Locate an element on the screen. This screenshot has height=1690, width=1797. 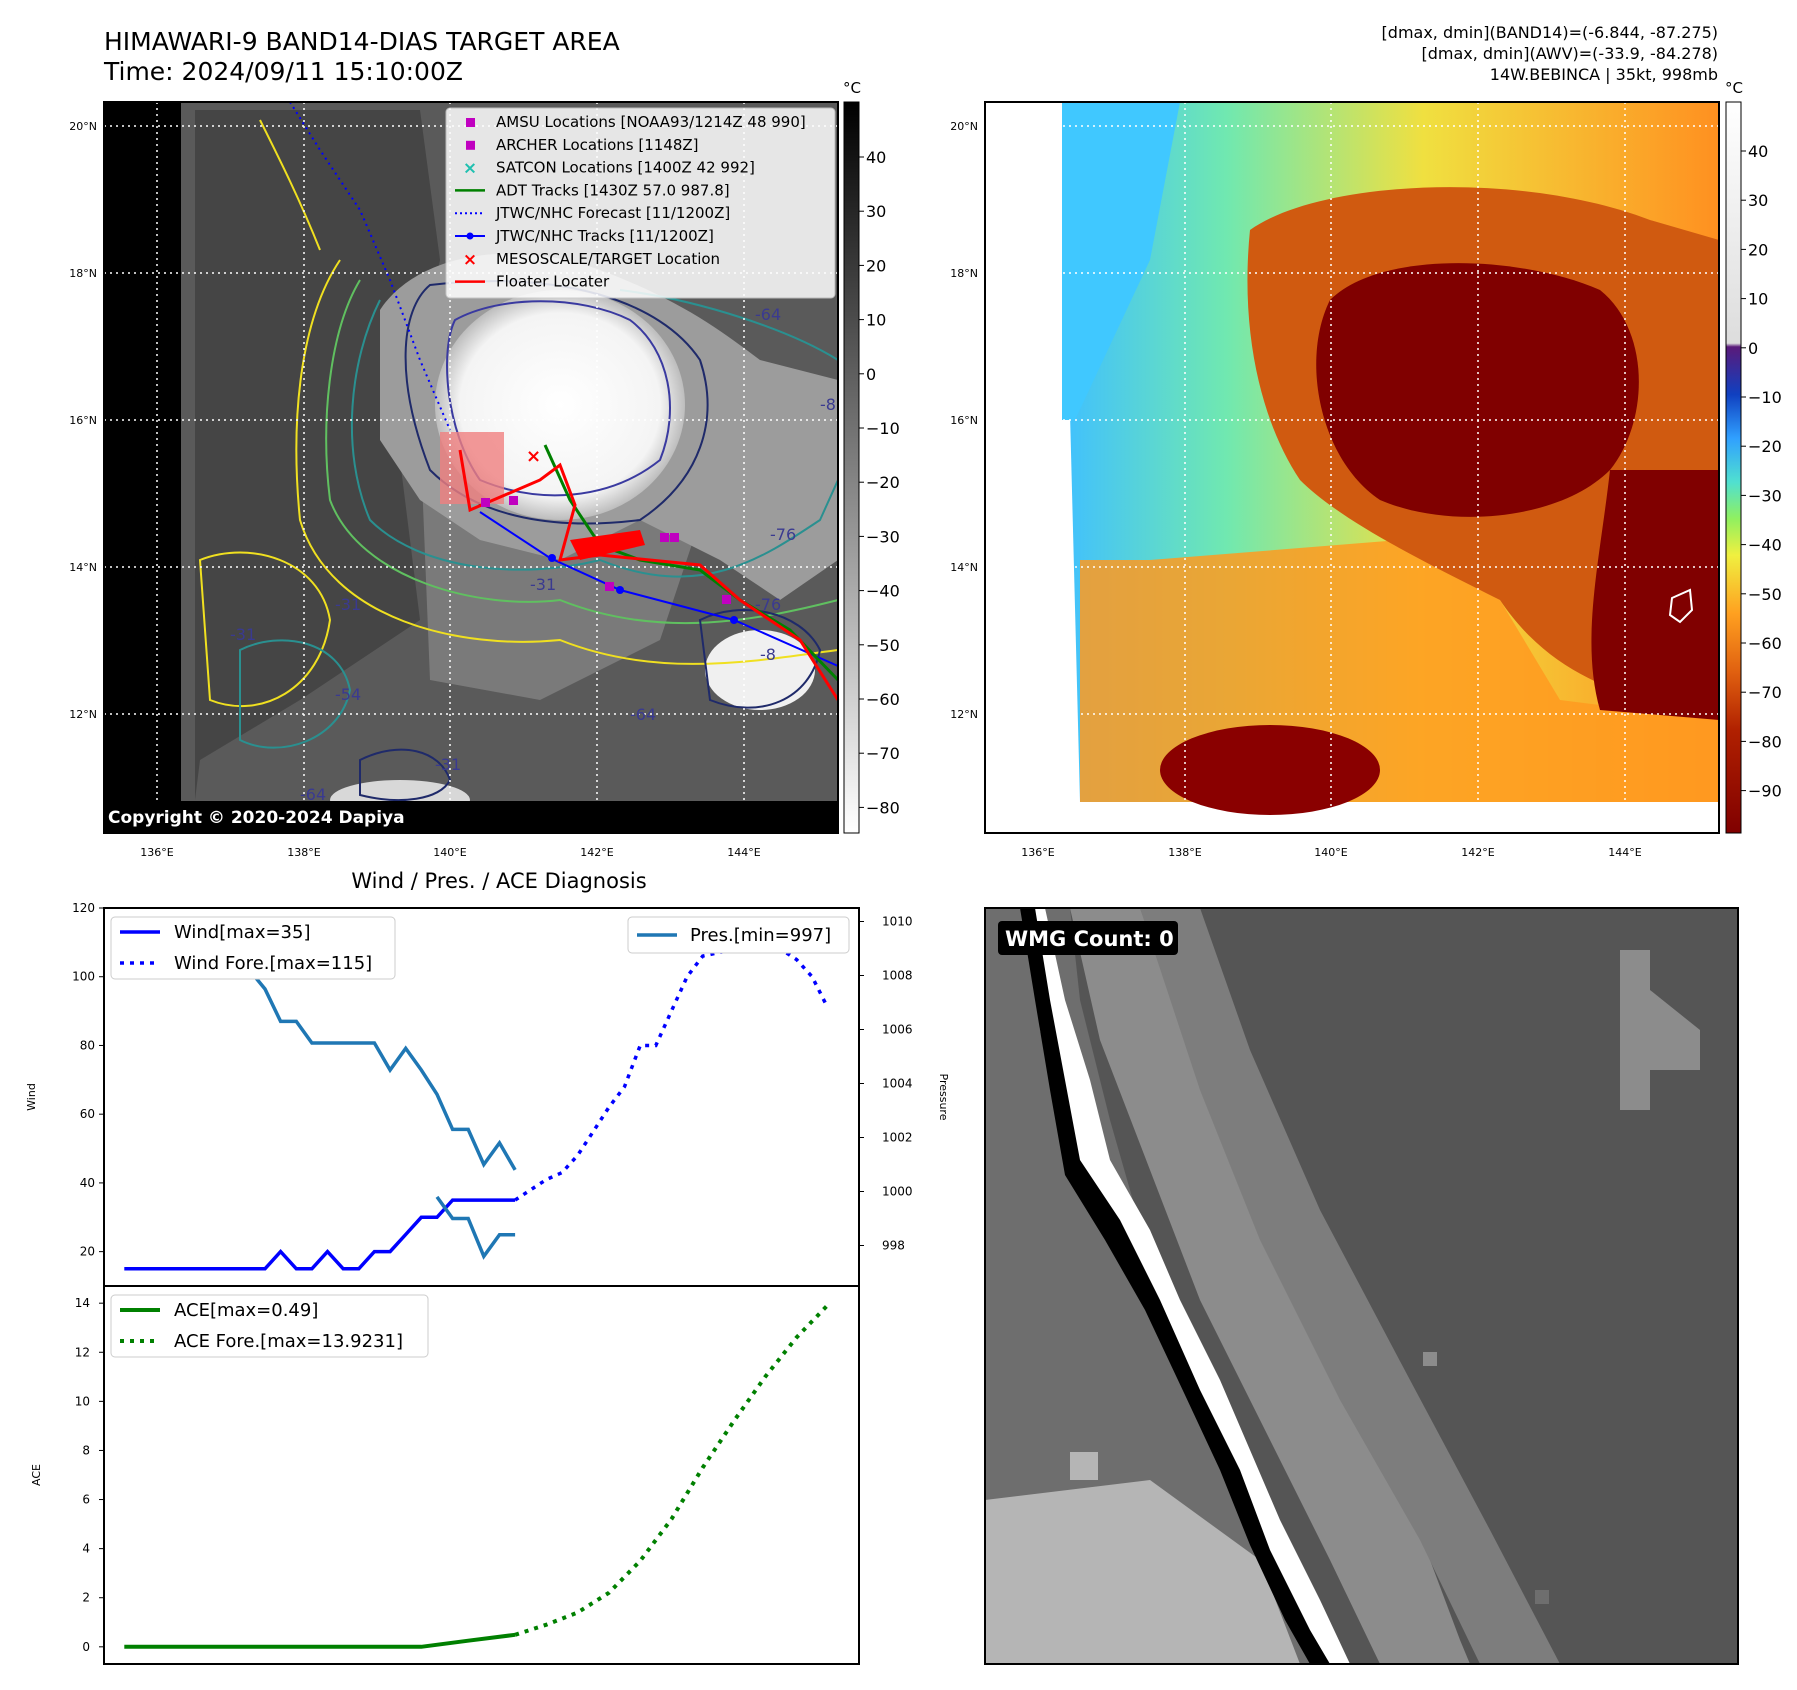
contour-yellow-nw is located at coordinates (290, 185).